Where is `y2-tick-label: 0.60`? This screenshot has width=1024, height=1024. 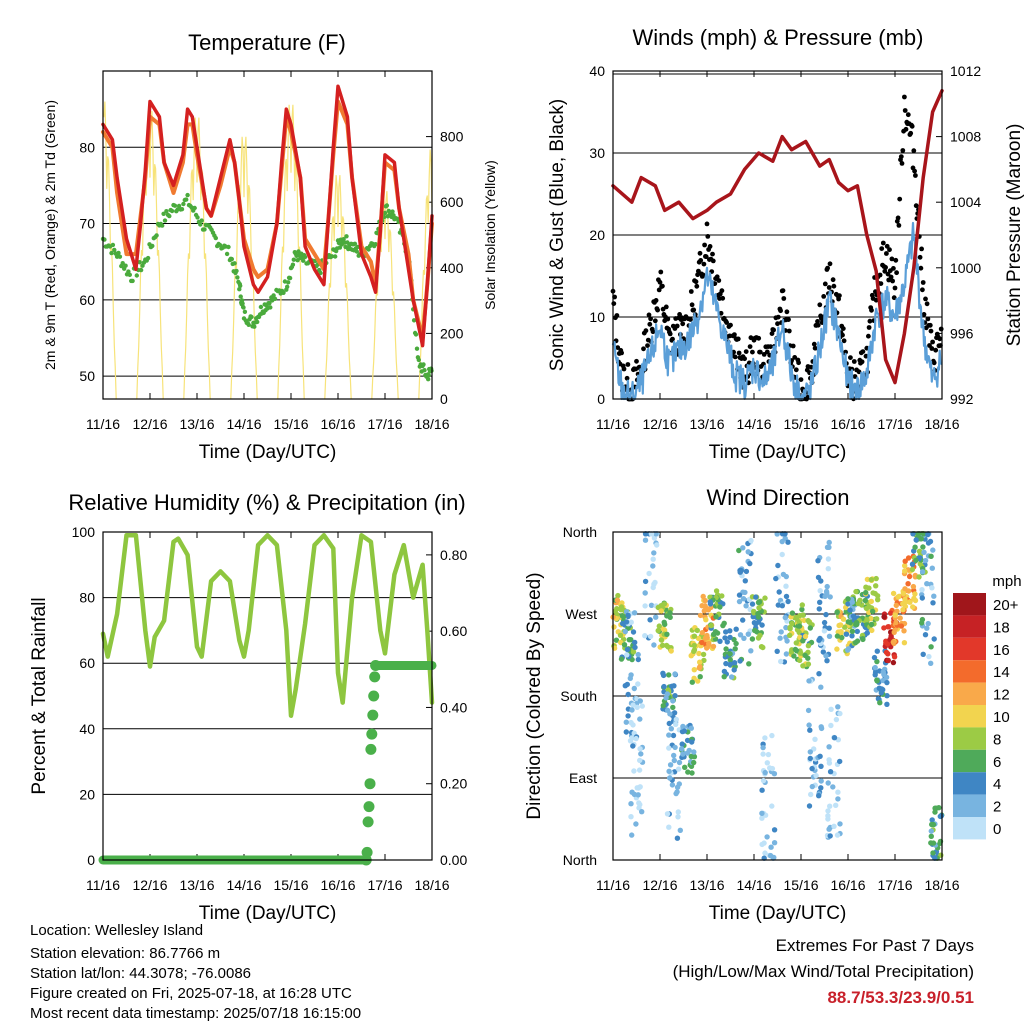 y2-tick-label: 0.60 is located at coordinates (453, 631).